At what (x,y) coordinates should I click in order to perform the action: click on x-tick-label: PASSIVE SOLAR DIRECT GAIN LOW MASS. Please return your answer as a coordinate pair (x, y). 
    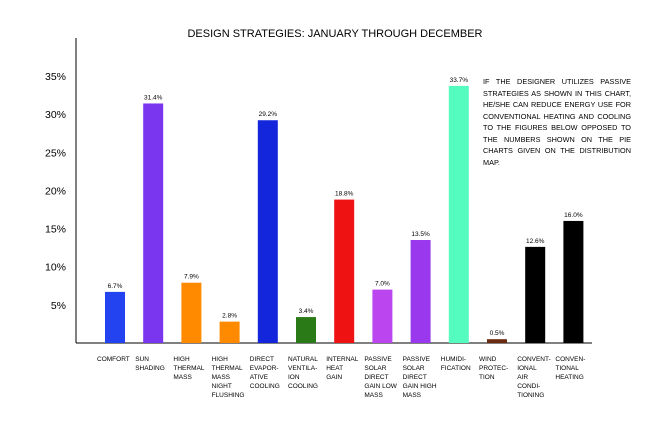
    Looking at the image, I should click on (380, 377).